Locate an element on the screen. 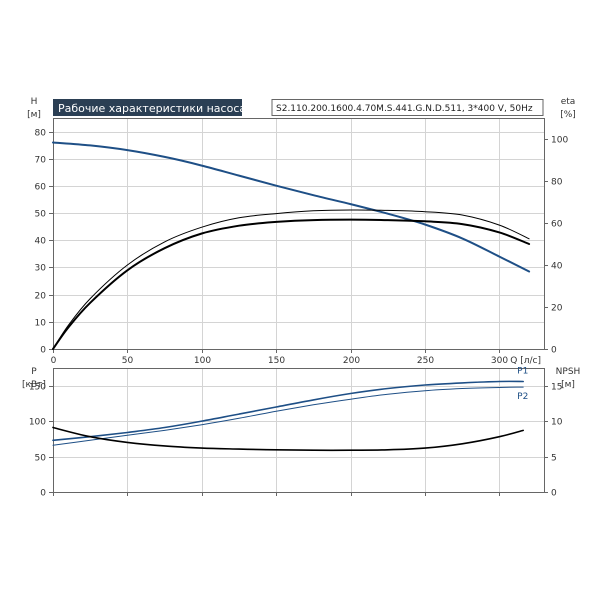  y-left-axis-title: H is located at coordinates (34, 102).